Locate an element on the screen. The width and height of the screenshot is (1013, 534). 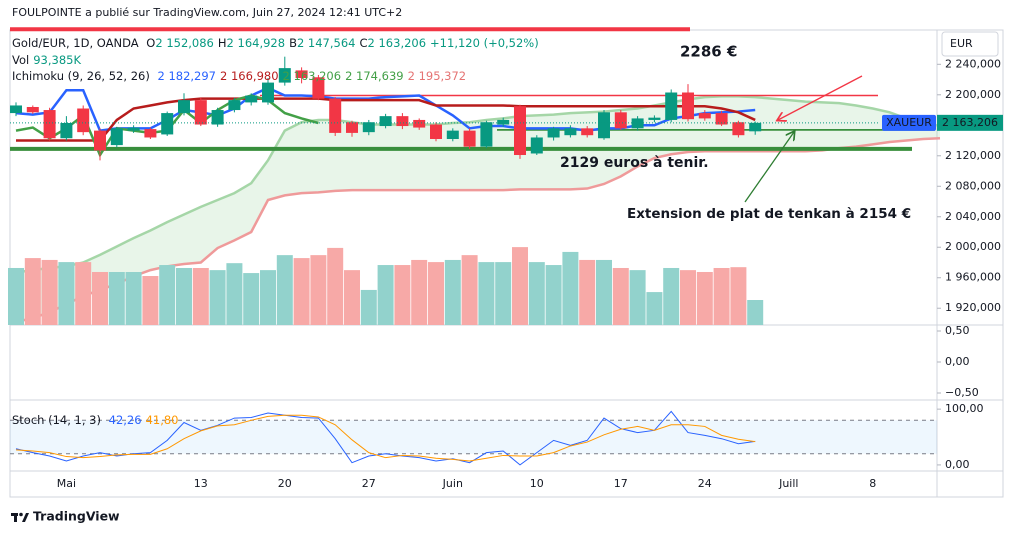
y-tick-label: 100,00 is located at coordinates (964, 408).